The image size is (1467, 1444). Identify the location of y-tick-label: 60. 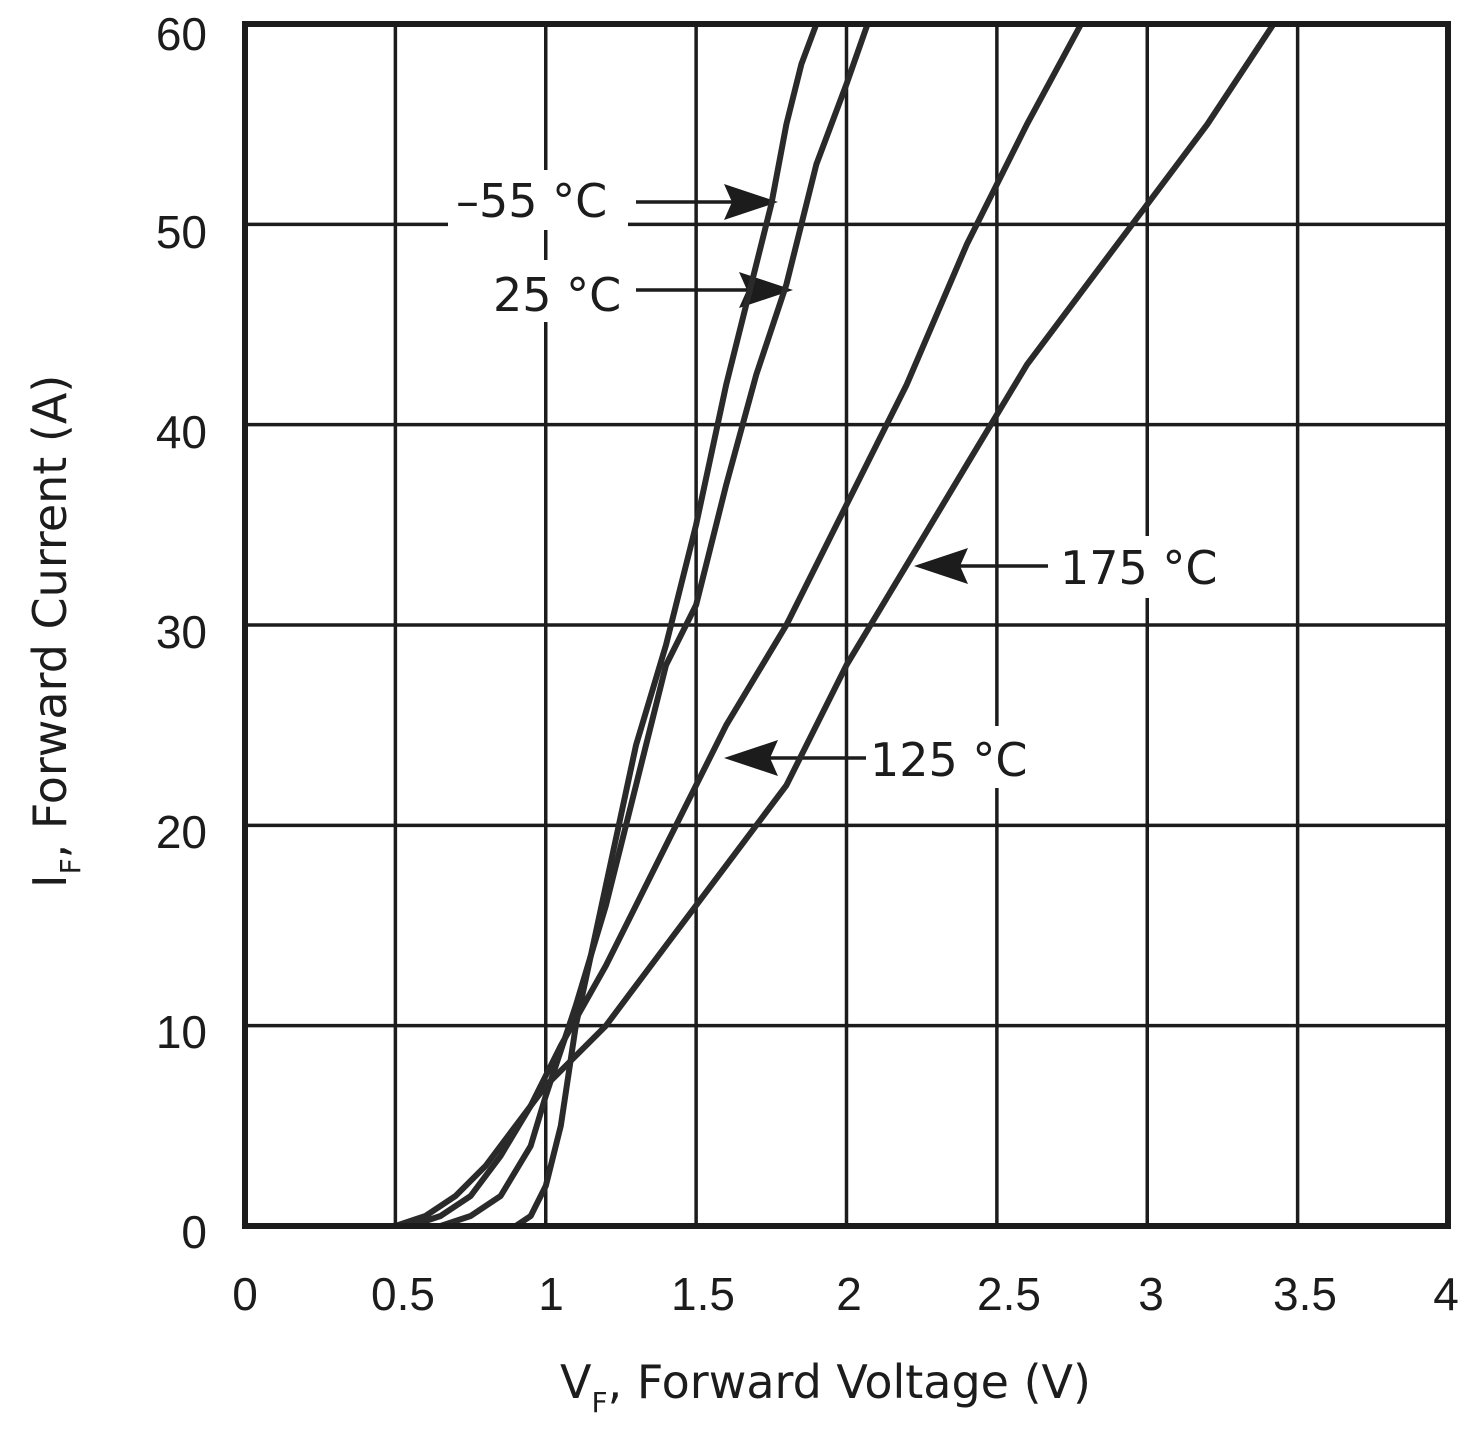
(181, 34).